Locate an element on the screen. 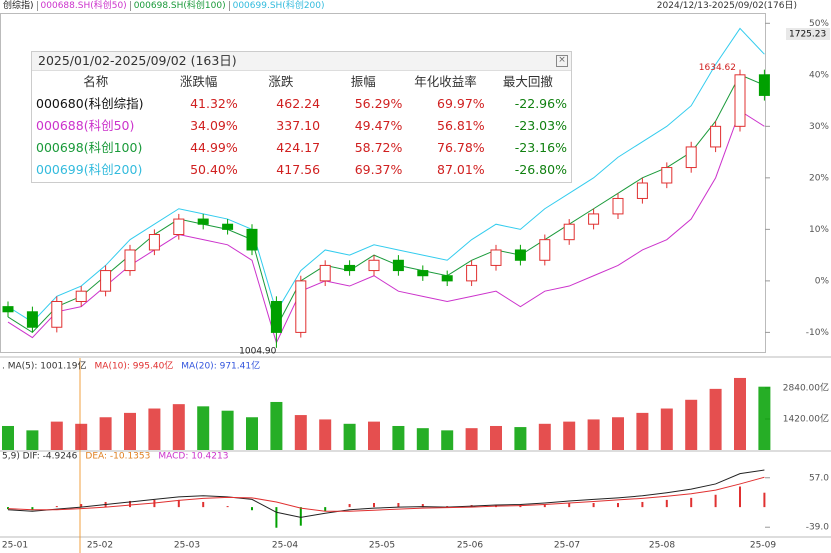  table-cell: 87.01% is located at coordinates (461, 169).